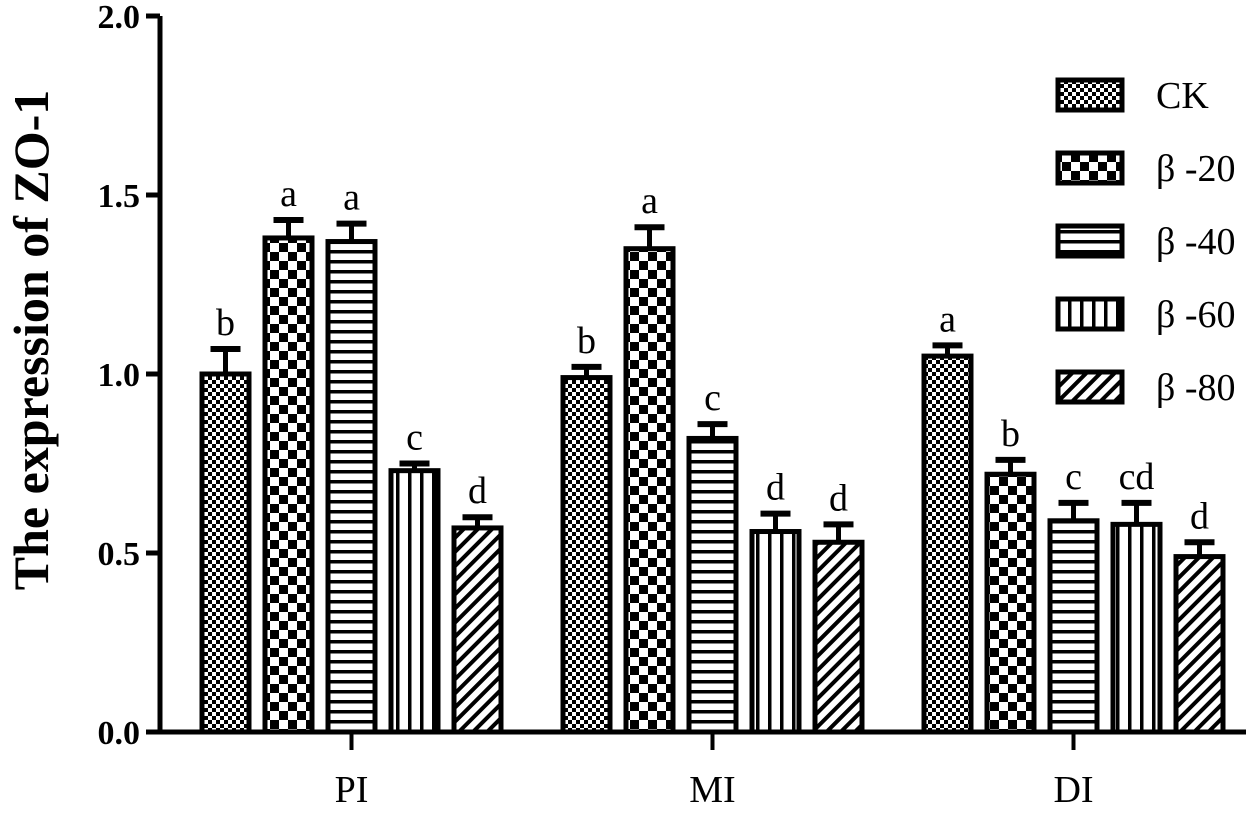  I want to click on y-tick-label: 2.0, so click(119, 18).